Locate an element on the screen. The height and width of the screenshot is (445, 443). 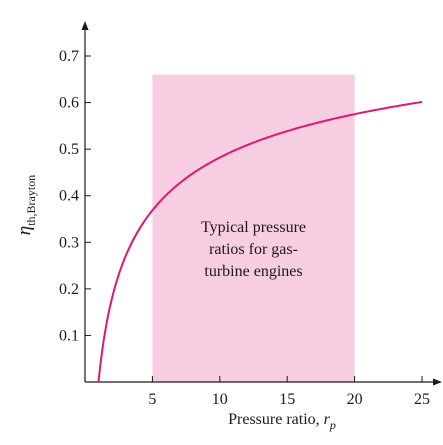
x-tick-label: 10 is located at coordinates (220, 399).